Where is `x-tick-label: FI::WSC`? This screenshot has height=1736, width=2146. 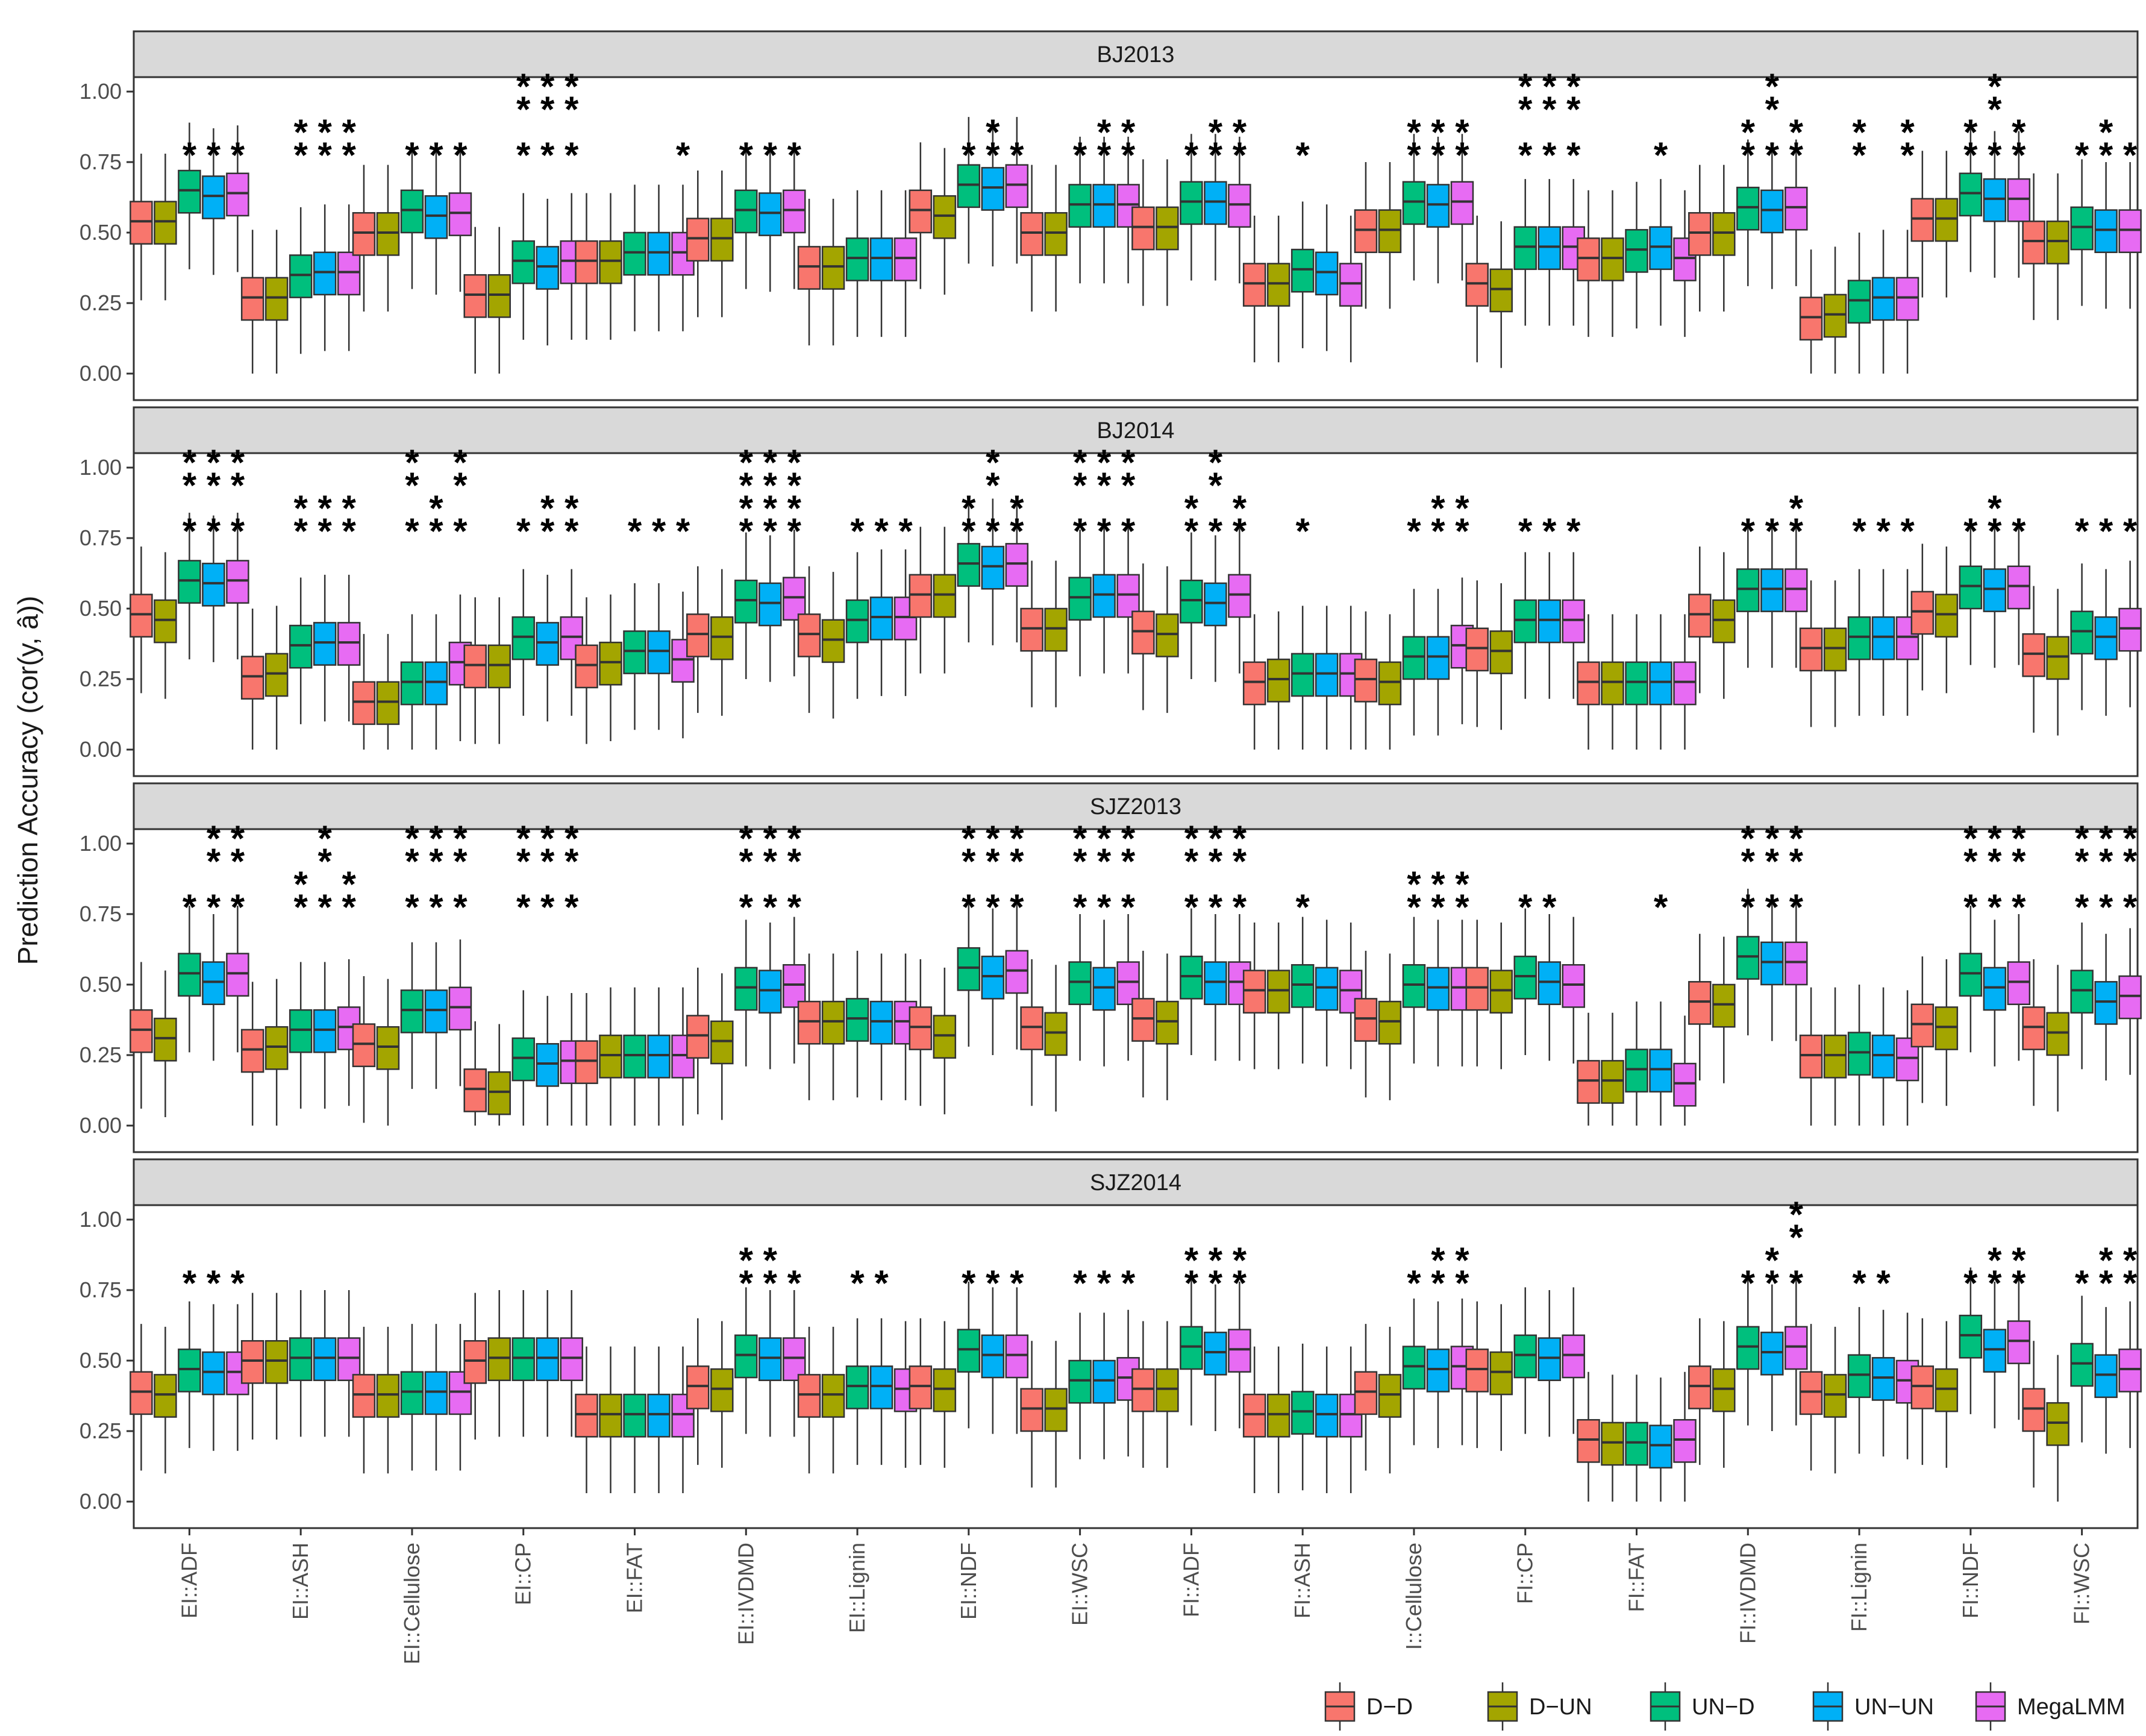 x-tick-label: FI::WSC is located at coordinates (2081, 1584).